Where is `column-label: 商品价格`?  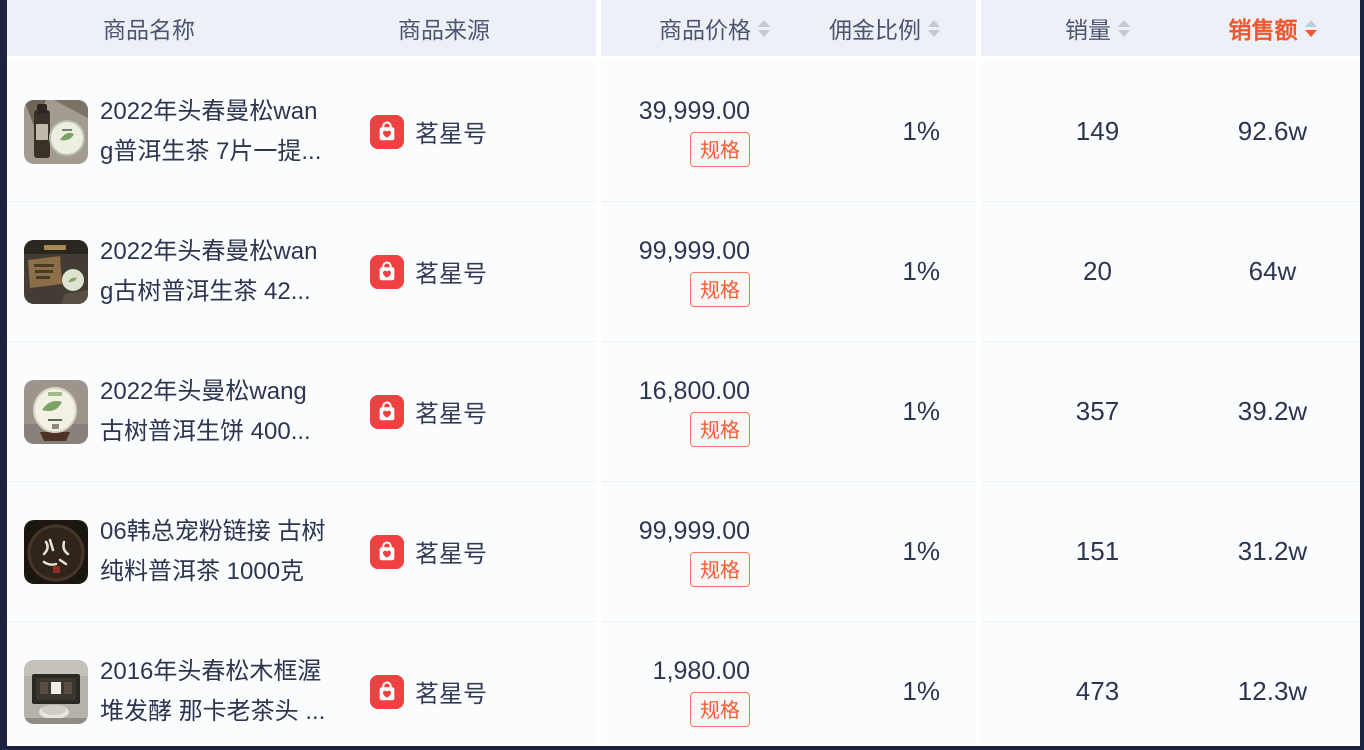
column-label: 商品价格 is located at coordinates (705, 30).